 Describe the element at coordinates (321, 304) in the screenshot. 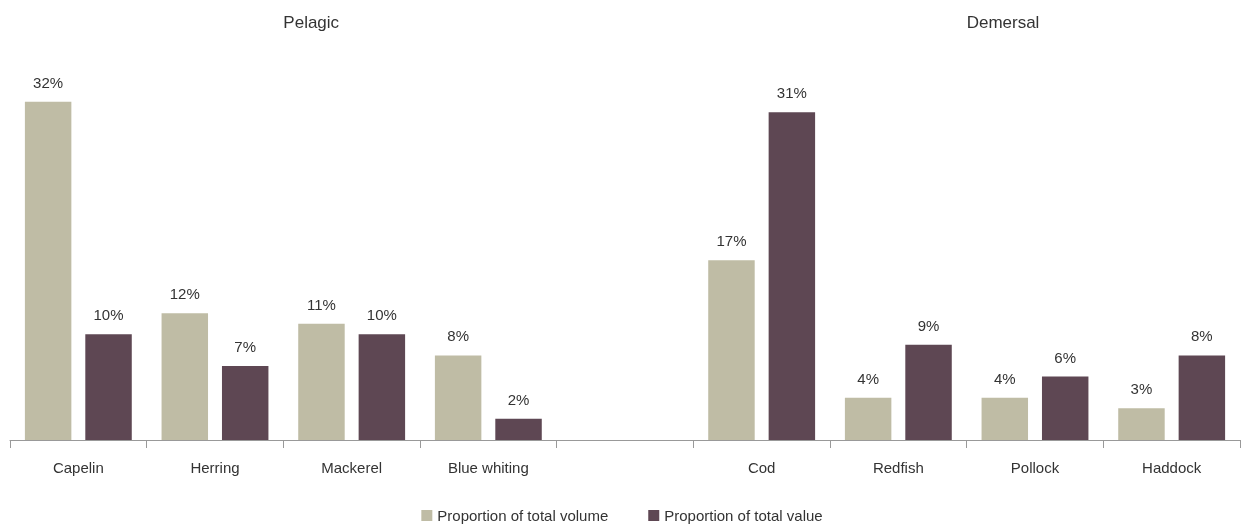

I see `data-label: 11%` at that location.